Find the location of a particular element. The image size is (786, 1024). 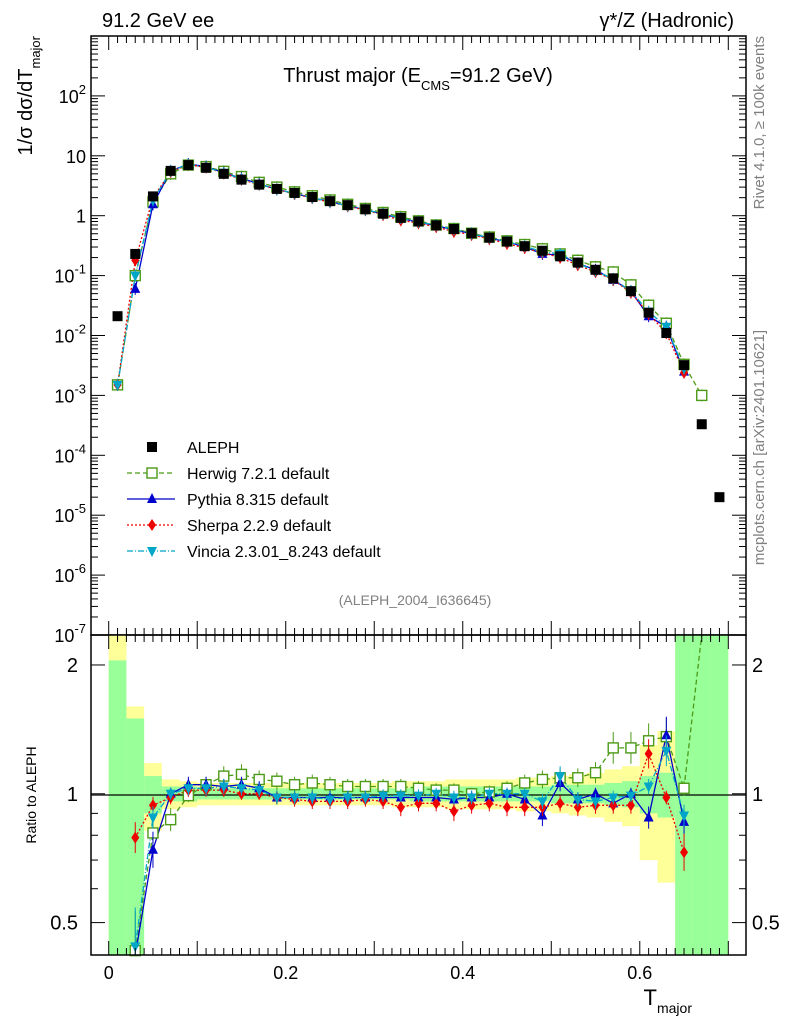

ratio-ytick-label-left: 0.5 is located at coordinates (64, 924).